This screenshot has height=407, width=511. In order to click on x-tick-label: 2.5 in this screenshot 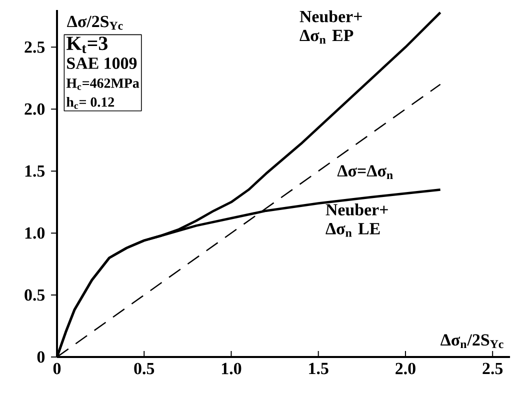, I will do `click(492, 368)`.